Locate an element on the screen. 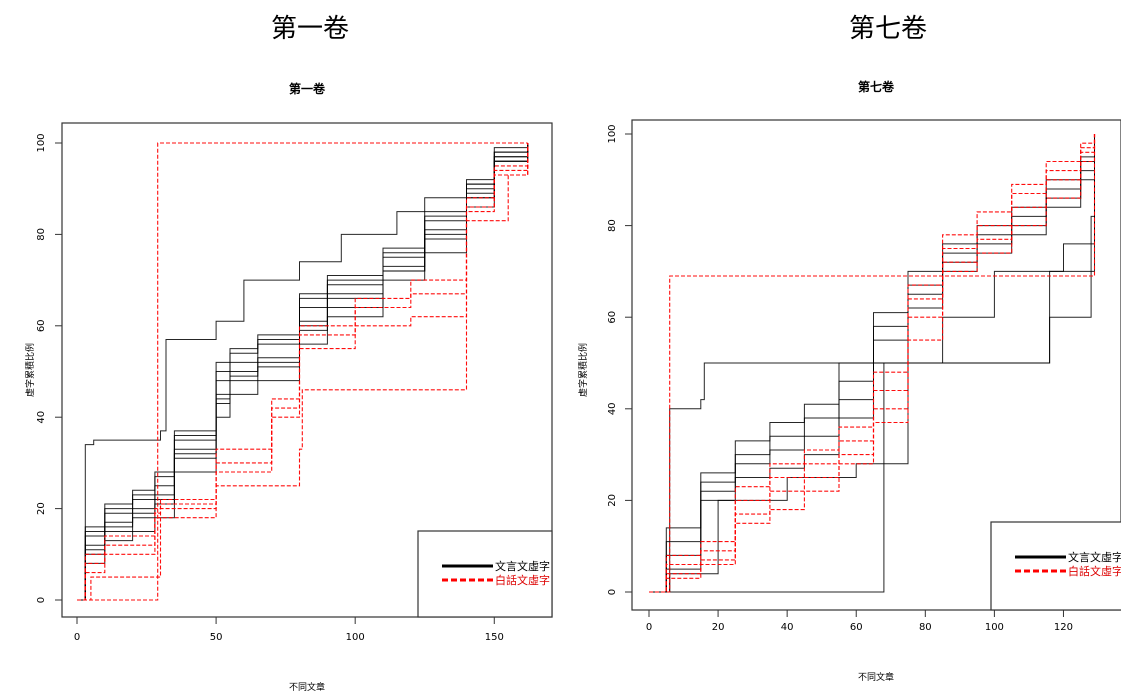  chart2-y-tick-label: 60 is located at coordinates (612, 317).